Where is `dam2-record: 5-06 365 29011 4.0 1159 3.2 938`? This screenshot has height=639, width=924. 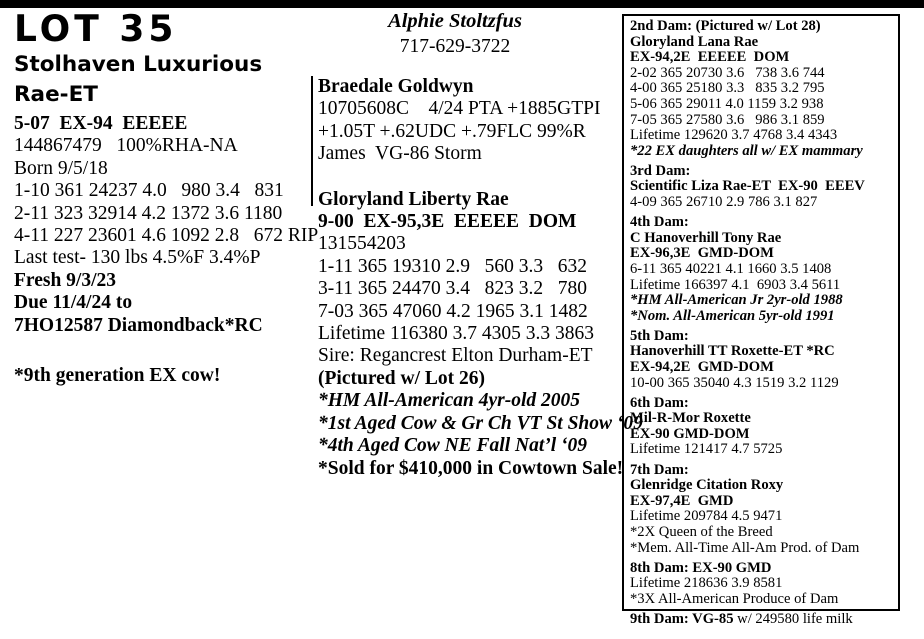
dam2-record: 5-06 365 29011 4.0 1159 3.2 938 is located at coordinates (727, 103).